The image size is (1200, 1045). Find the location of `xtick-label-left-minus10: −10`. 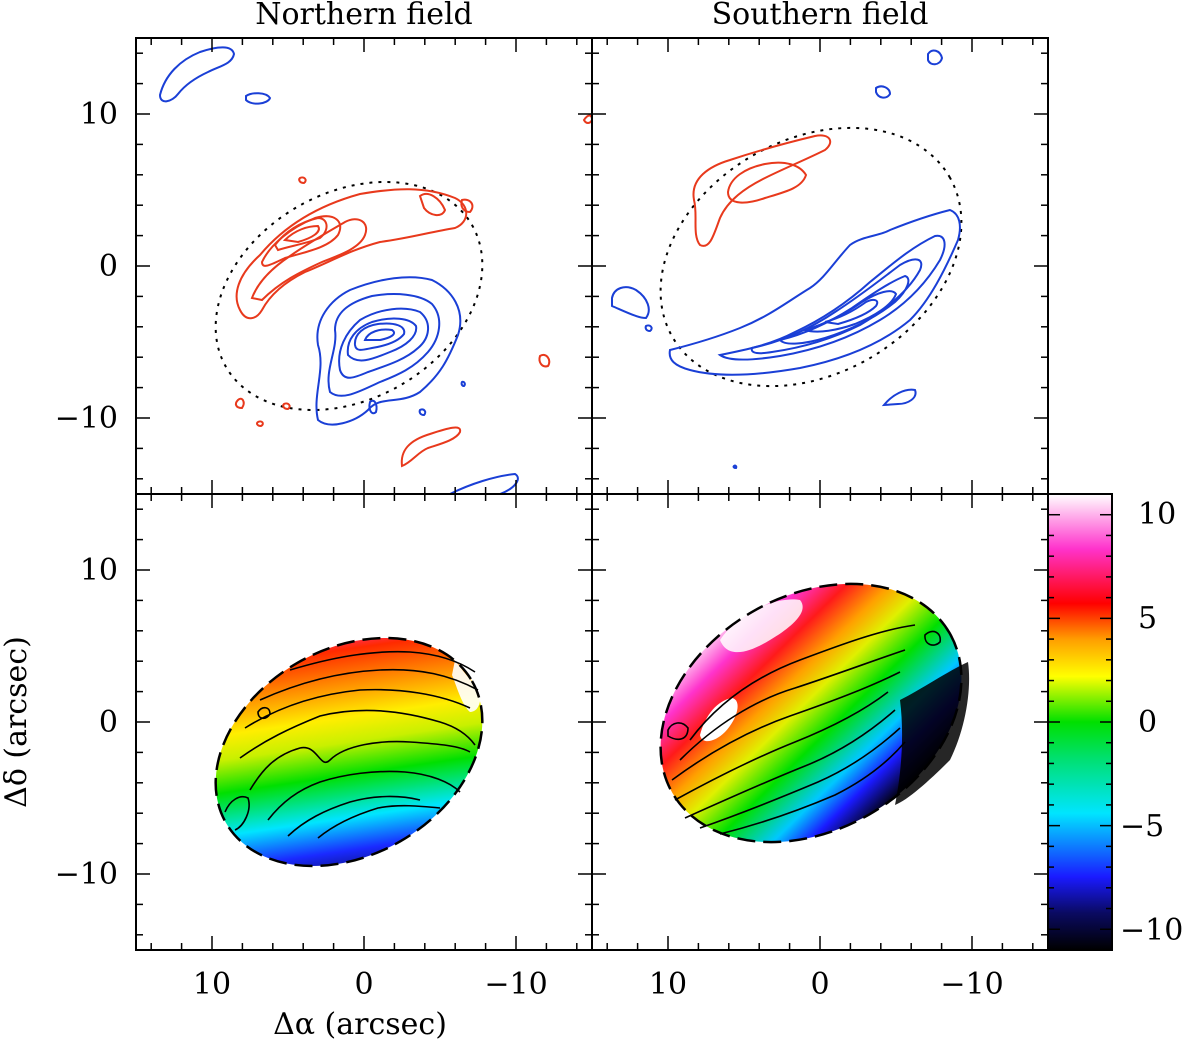

xtick-label-left-minus10: −10 is located at coordinates (515, 984).